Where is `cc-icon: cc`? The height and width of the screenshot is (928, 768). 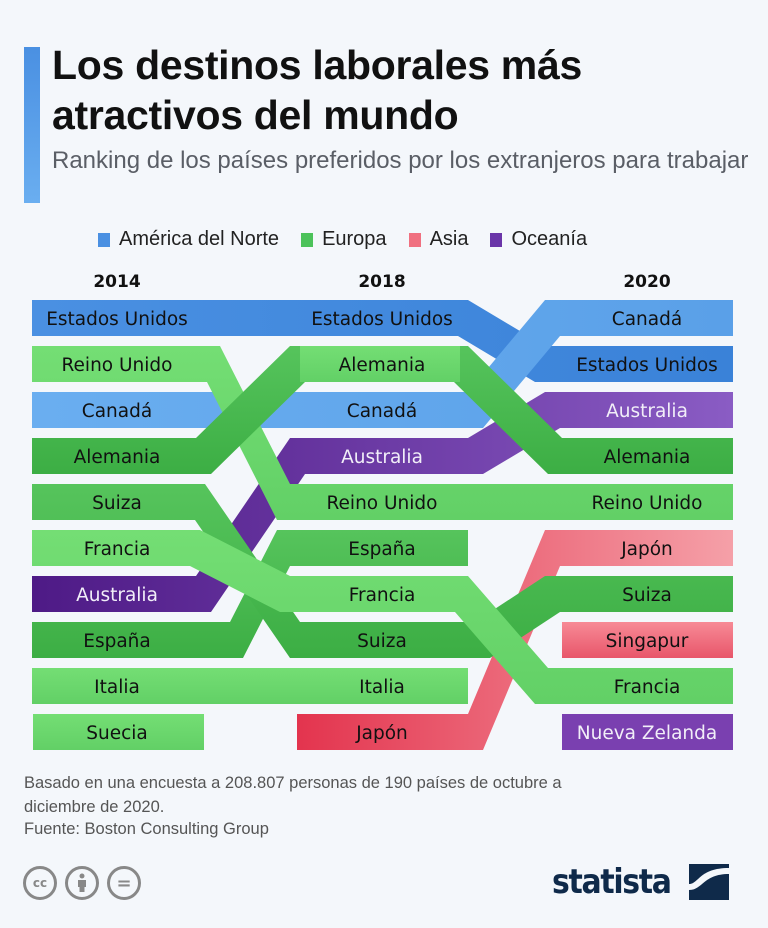 cc-icon: cc is located at coordinates (40, 883).